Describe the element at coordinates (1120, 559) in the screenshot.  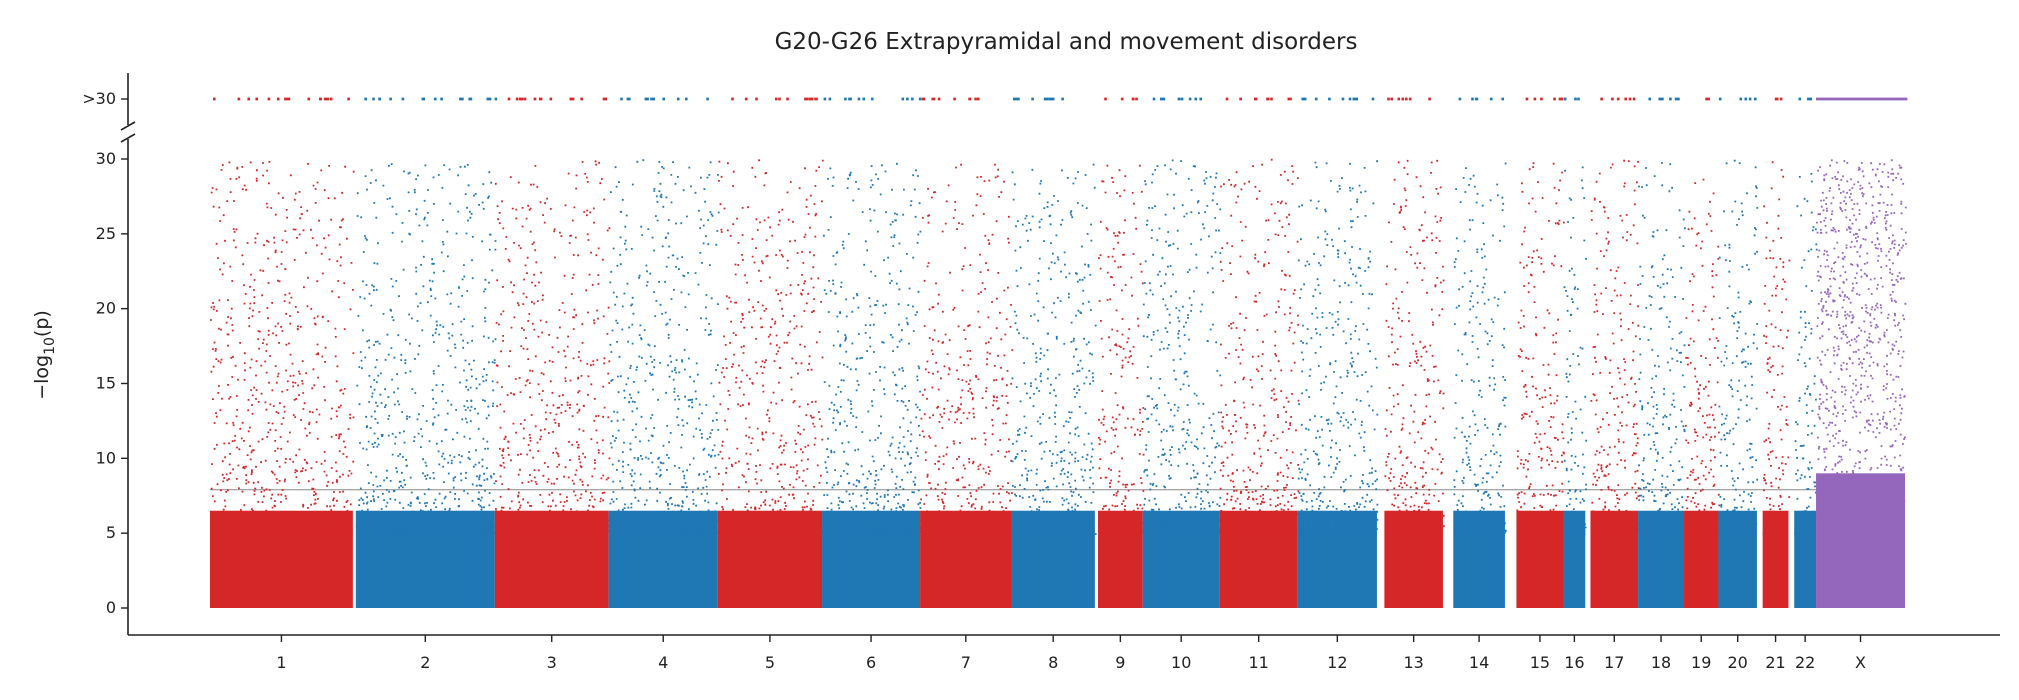
I see `chromosome-9-dense-band` at that location.